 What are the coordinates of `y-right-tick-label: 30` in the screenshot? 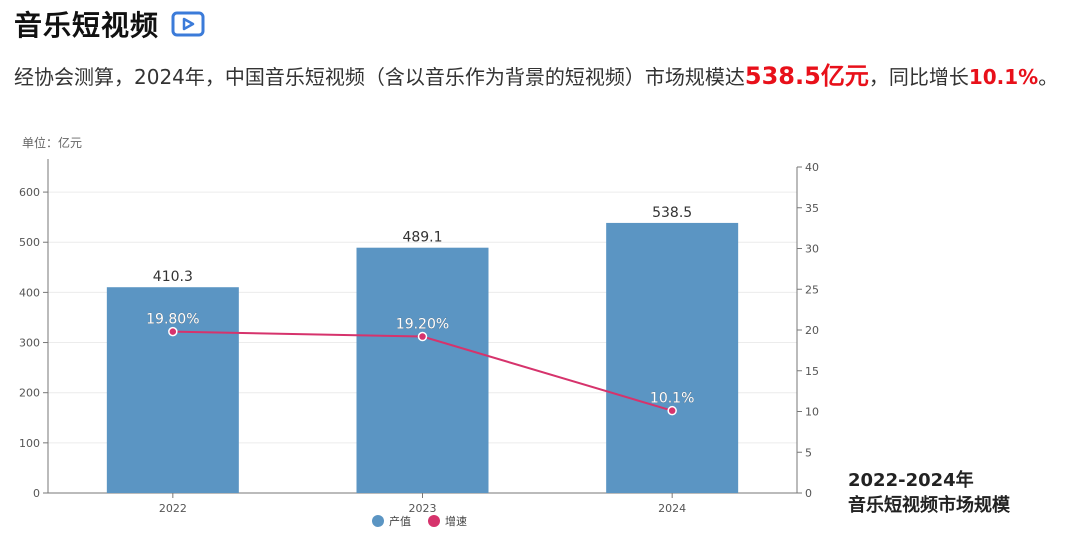 It's located at (812, 249).